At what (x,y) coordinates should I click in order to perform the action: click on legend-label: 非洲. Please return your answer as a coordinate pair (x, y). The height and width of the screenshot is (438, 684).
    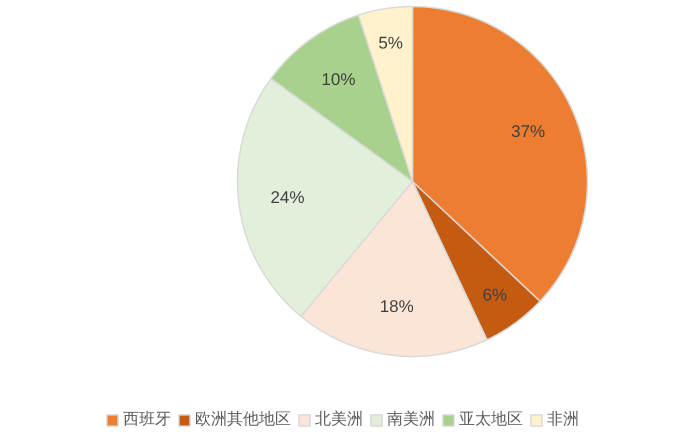
    Looking at the image, I should click on (563, 419).